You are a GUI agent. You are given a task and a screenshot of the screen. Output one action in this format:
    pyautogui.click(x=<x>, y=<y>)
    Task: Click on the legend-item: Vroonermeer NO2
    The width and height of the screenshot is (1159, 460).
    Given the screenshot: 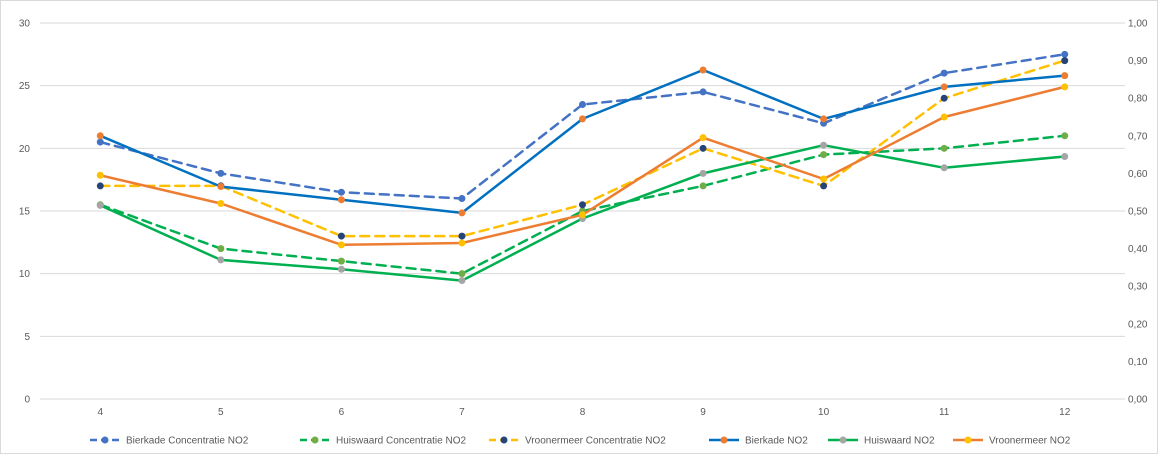 What is the action you would take?
    pyautogui.click(x=1012, y=441)
    